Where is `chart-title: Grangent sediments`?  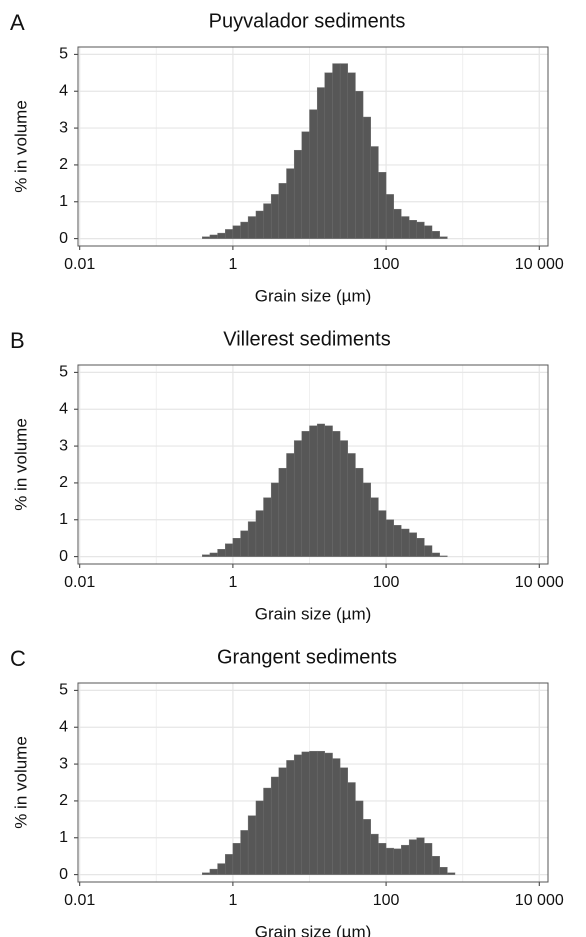
chart-title: Grangent sediments is located at coordinates (307, 657).